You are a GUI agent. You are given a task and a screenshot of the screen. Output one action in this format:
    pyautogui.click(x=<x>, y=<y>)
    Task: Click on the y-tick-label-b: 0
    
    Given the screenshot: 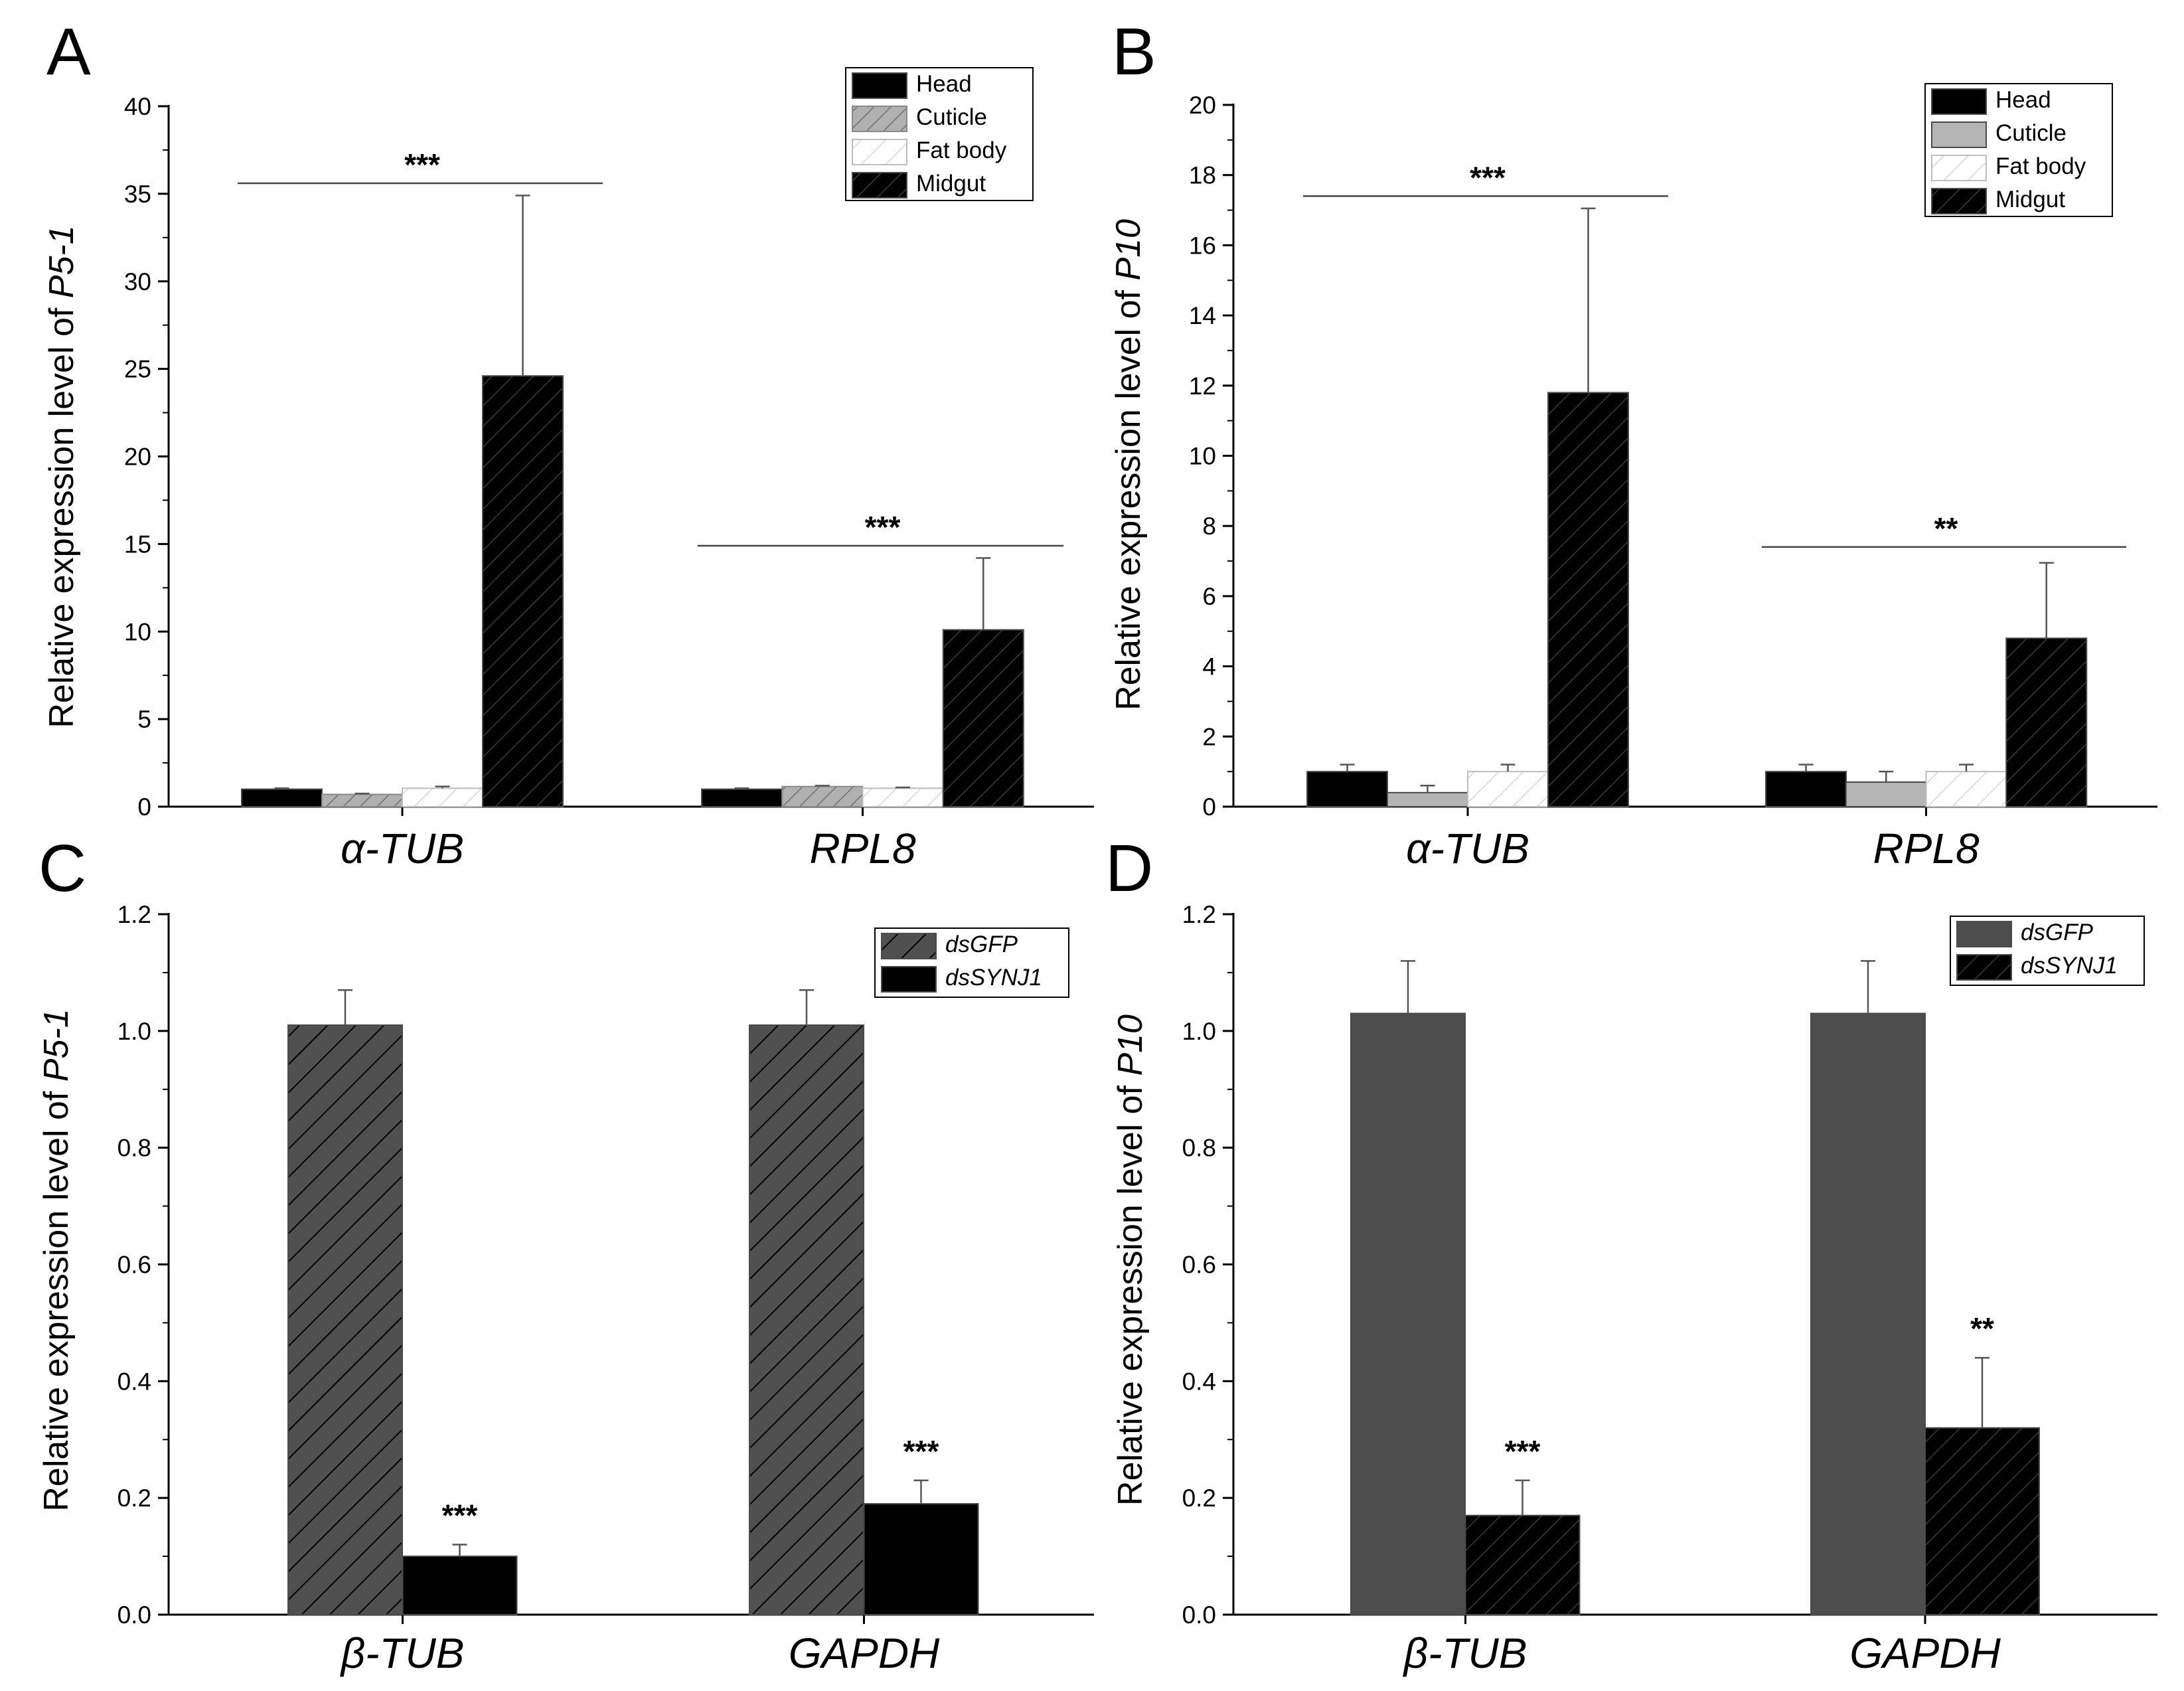 What is the action you would take?
    pyautogui.click(x=1209, y=807)
    